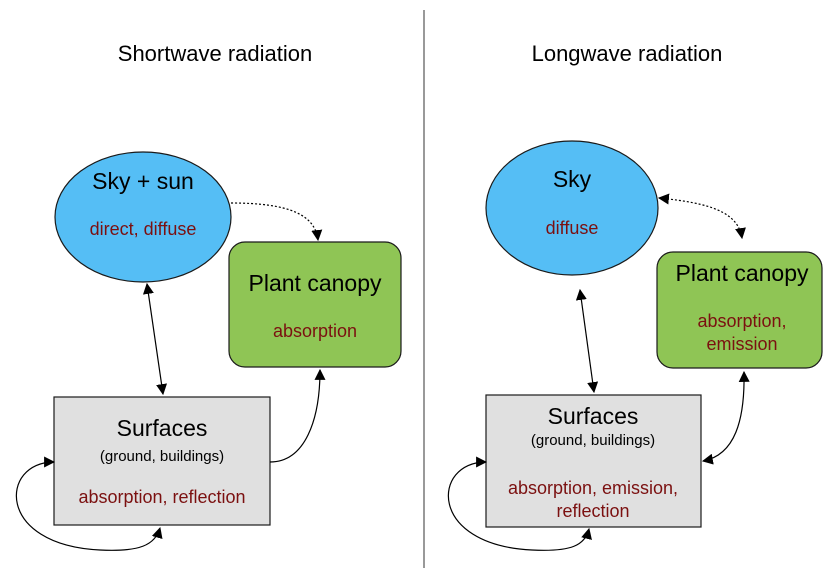 The height and width of the screenshot is (568, 823). What do you see at coordinates (572, 228) in the screenshot?
I see `node-detail: diffuse` at bounding box center [572, 228].